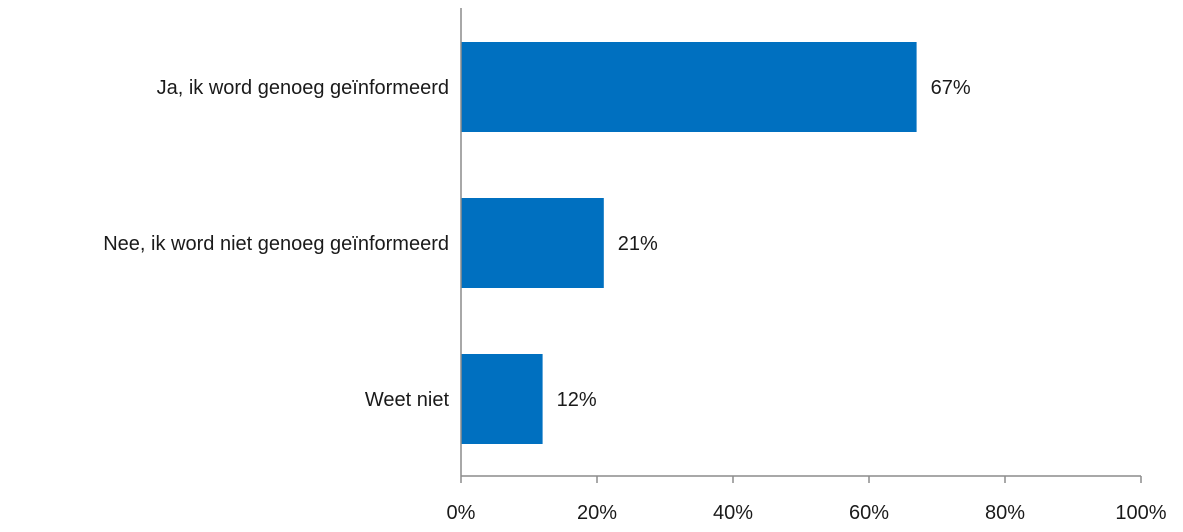 This screenshot has width=1183, height=532. What do you see at coordinates (407, 400) in the screenshot?
I see `category-label-3: Weet niet` at bounding box center [407, 400].